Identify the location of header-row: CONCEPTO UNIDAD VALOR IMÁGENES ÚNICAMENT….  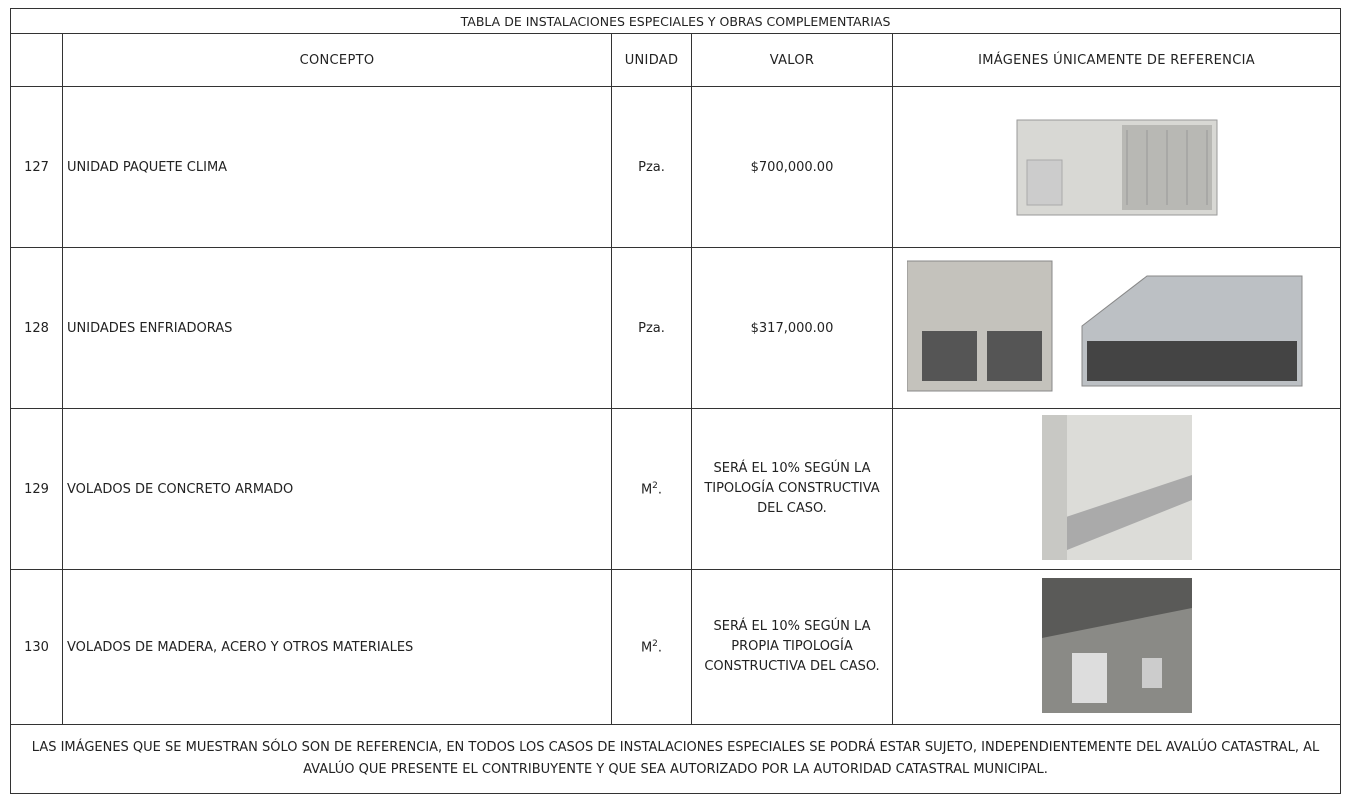
(676, 60).